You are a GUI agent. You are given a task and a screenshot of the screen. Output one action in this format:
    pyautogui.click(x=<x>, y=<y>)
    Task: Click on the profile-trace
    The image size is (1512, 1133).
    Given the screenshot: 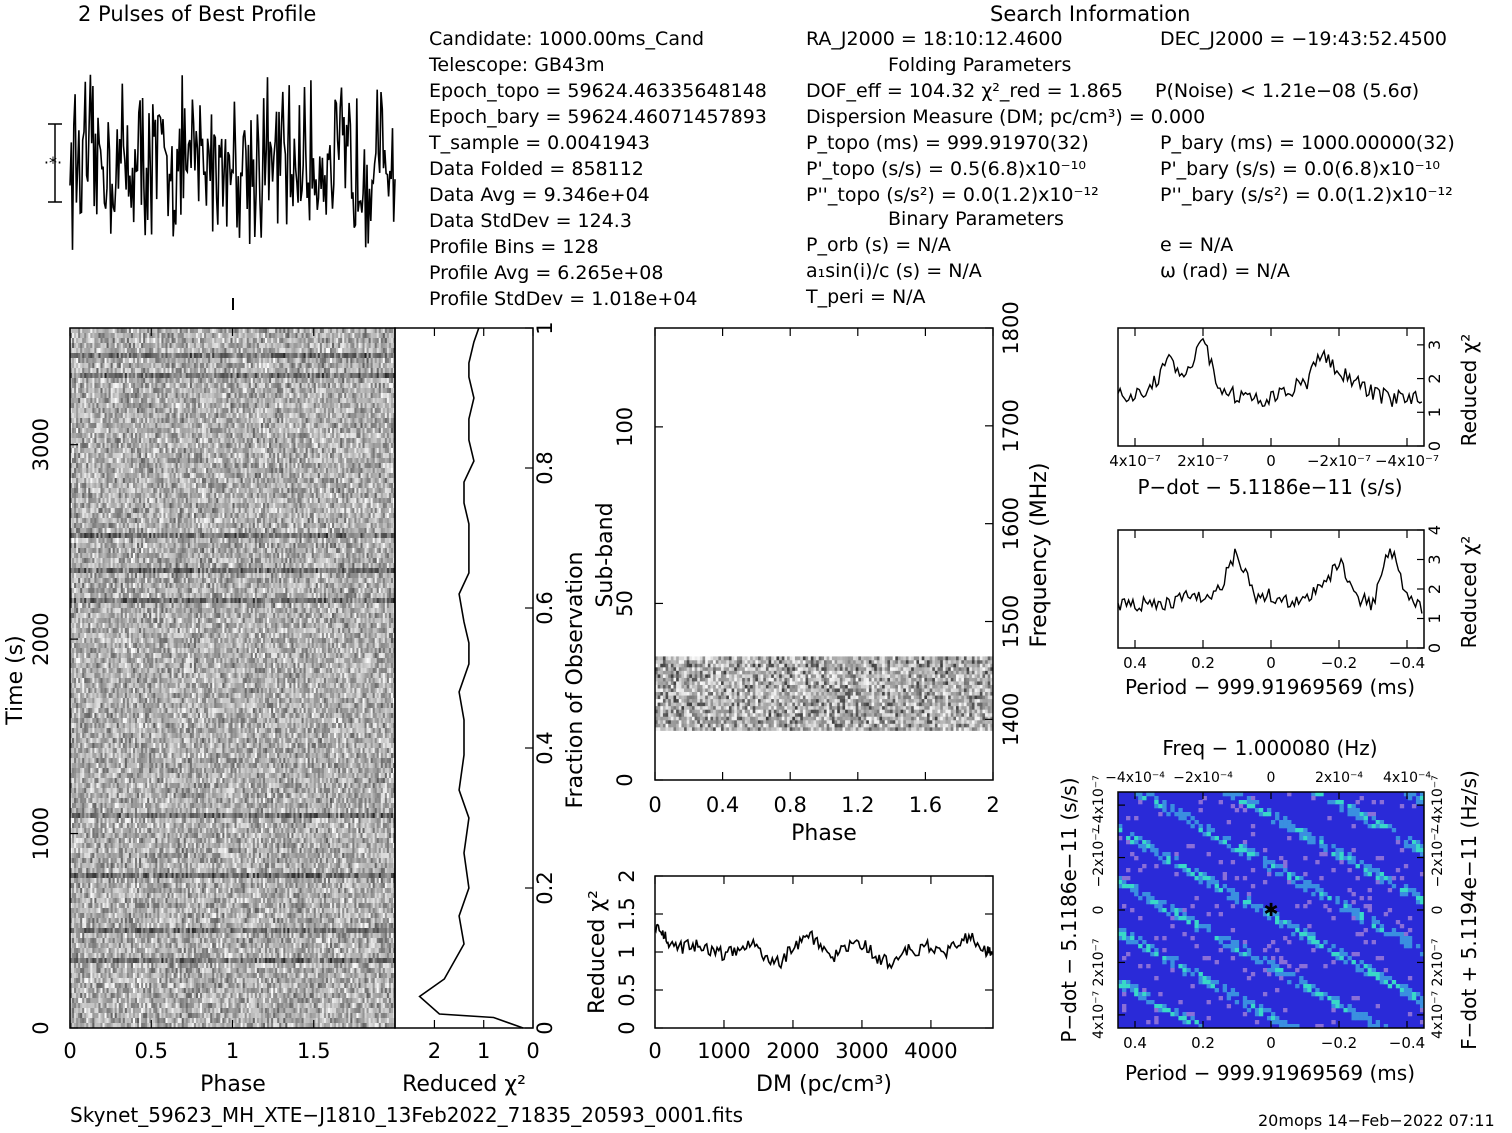 What is the action you would take?
    pyautogui.click(x=232, y=162)
    